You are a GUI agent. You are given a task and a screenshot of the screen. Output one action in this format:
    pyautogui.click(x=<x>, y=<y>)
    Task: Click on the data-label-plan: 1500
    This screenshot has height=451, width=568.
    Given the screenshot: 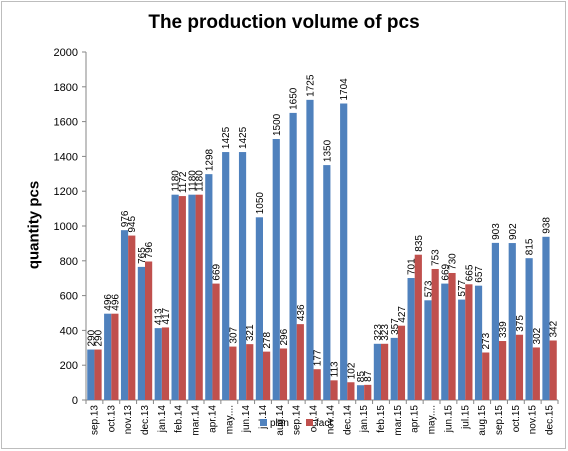 What is the action you would take?
    pyautogui.click(x=277, y=124)
    